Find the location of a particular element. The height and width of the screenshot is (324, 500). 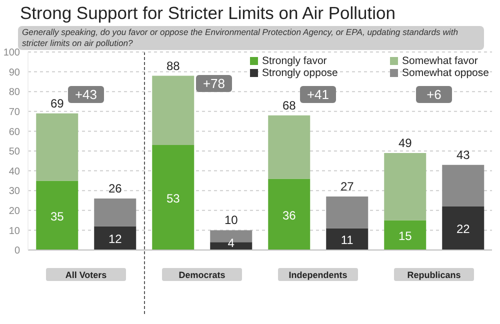

chart-title: Strong Support for Stricter Limits on Air Pollution is located at coordinates (208, 13).